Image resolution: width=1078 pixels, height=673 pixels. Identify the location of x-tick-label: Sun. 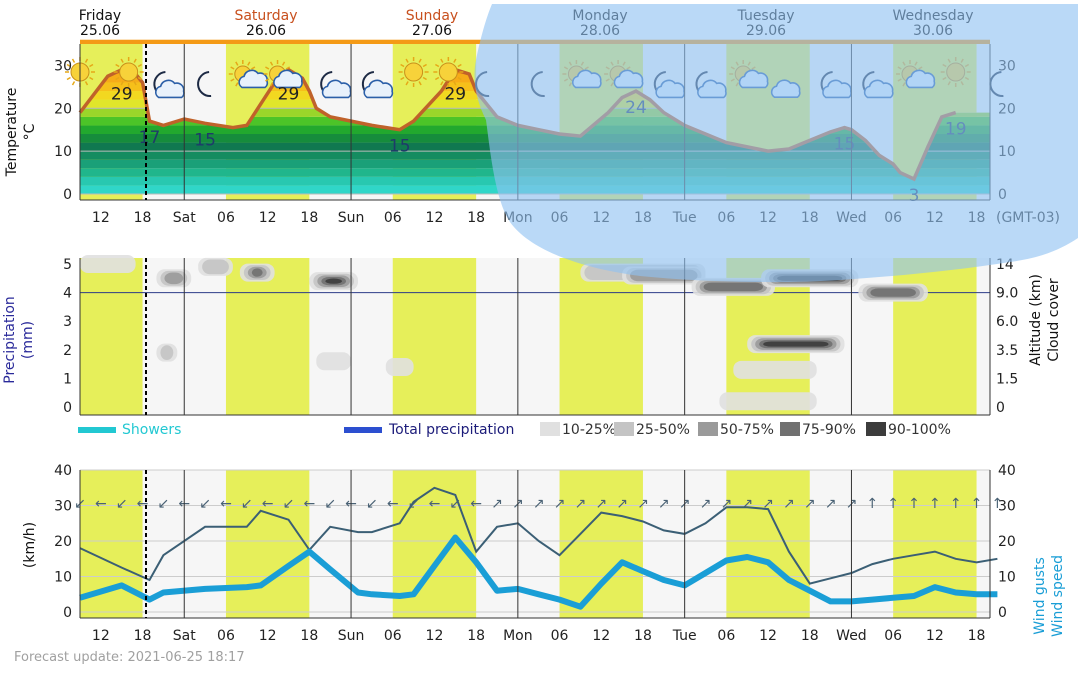
(351, 636).